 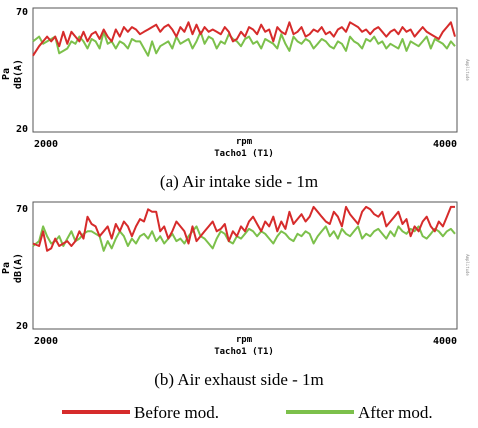 I want to click on series-line-b-after, so click(x=244, y=238).